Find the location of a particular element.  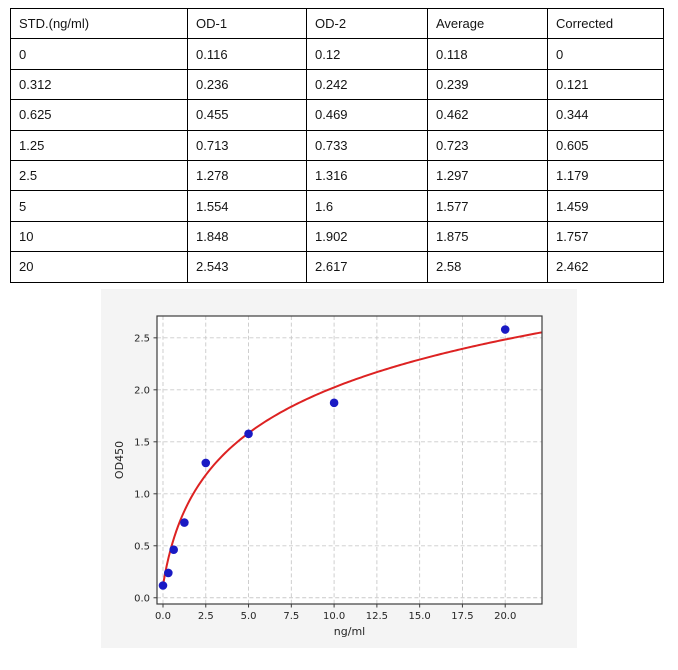

table-cell: 0.462 is located at coordinates (487, 115).